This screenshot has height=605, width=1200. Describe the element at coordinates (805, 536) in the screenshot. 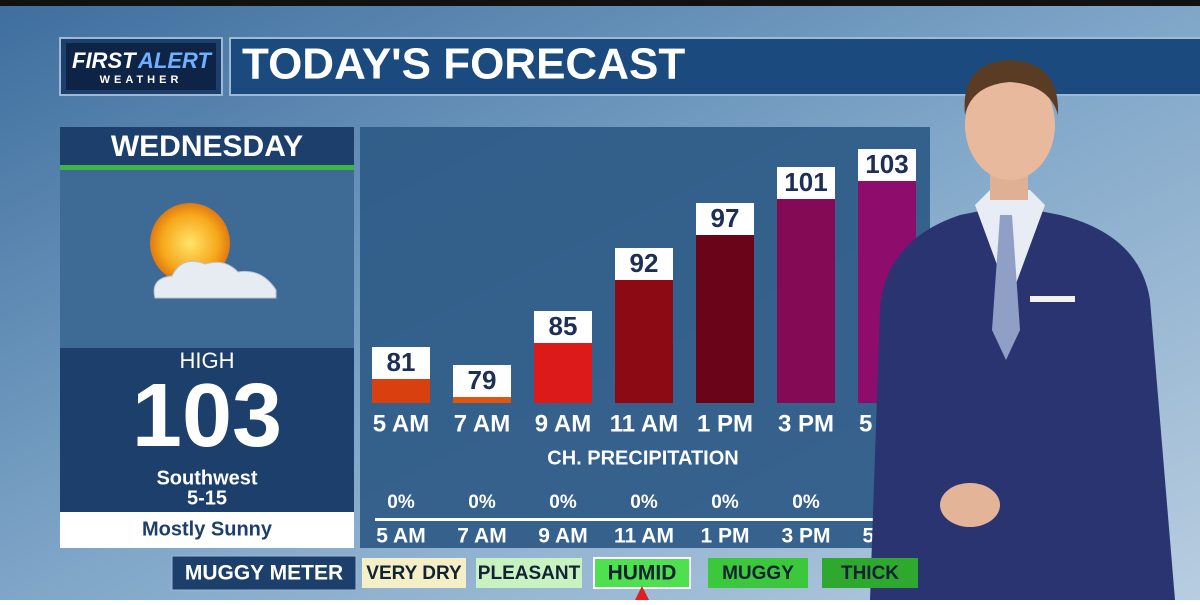

I see `precip-time: 3 PM` at that location.